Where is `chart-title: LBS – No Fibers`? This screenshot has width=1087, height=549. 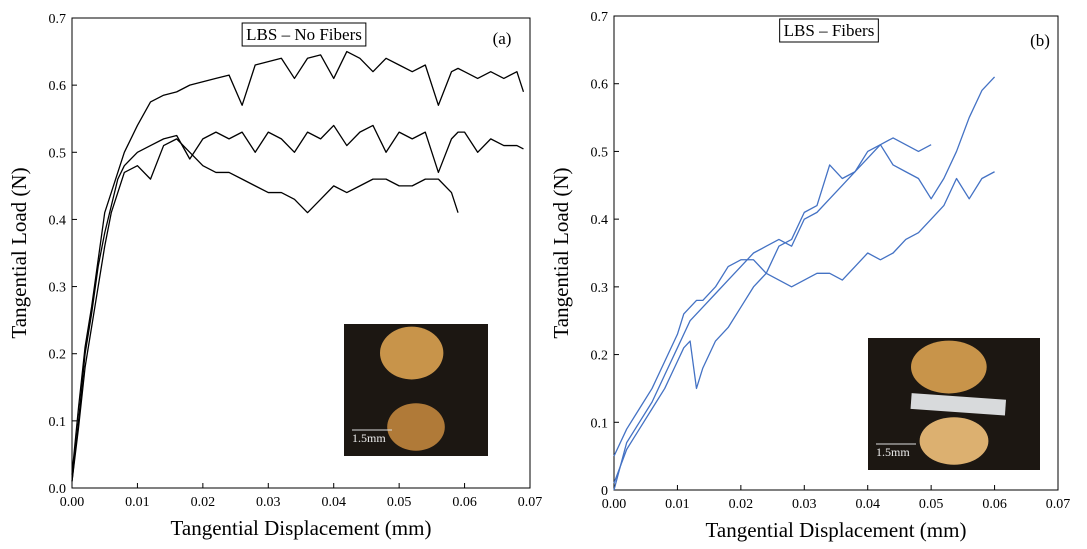
chart-title: LBS – No Fibers is located at coordinates (304, 34).